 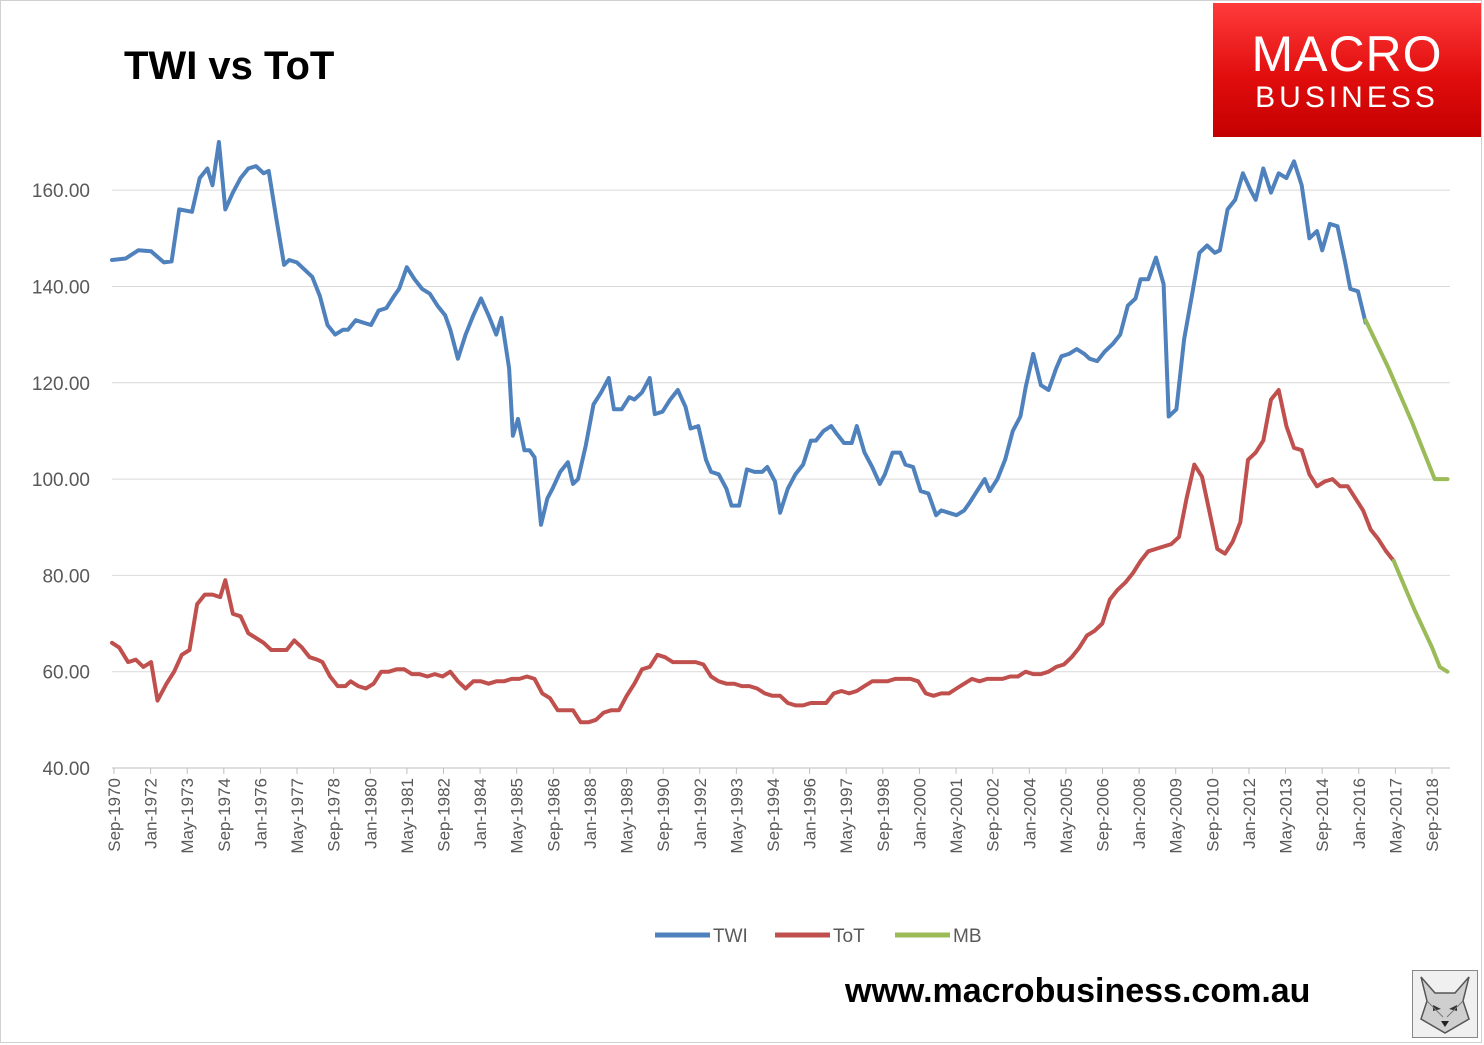 I want to click on x-tick-label: May-1993, so click(x=736, y=816).